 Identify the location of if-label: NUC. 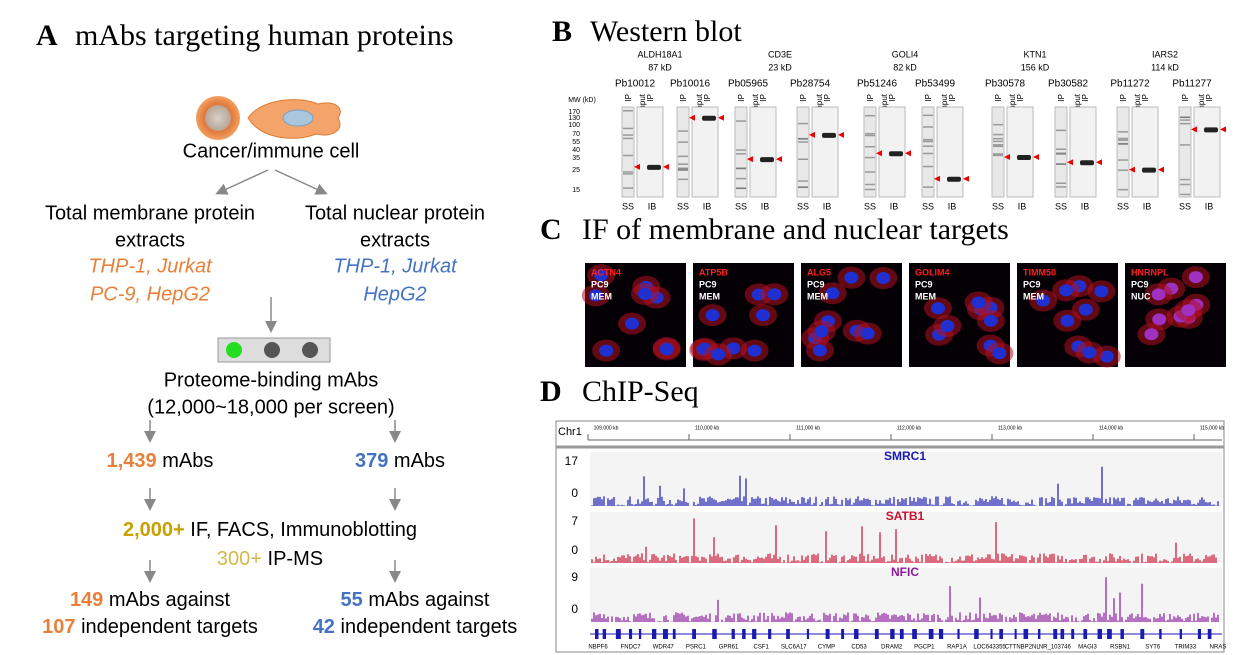
(1141, 296).